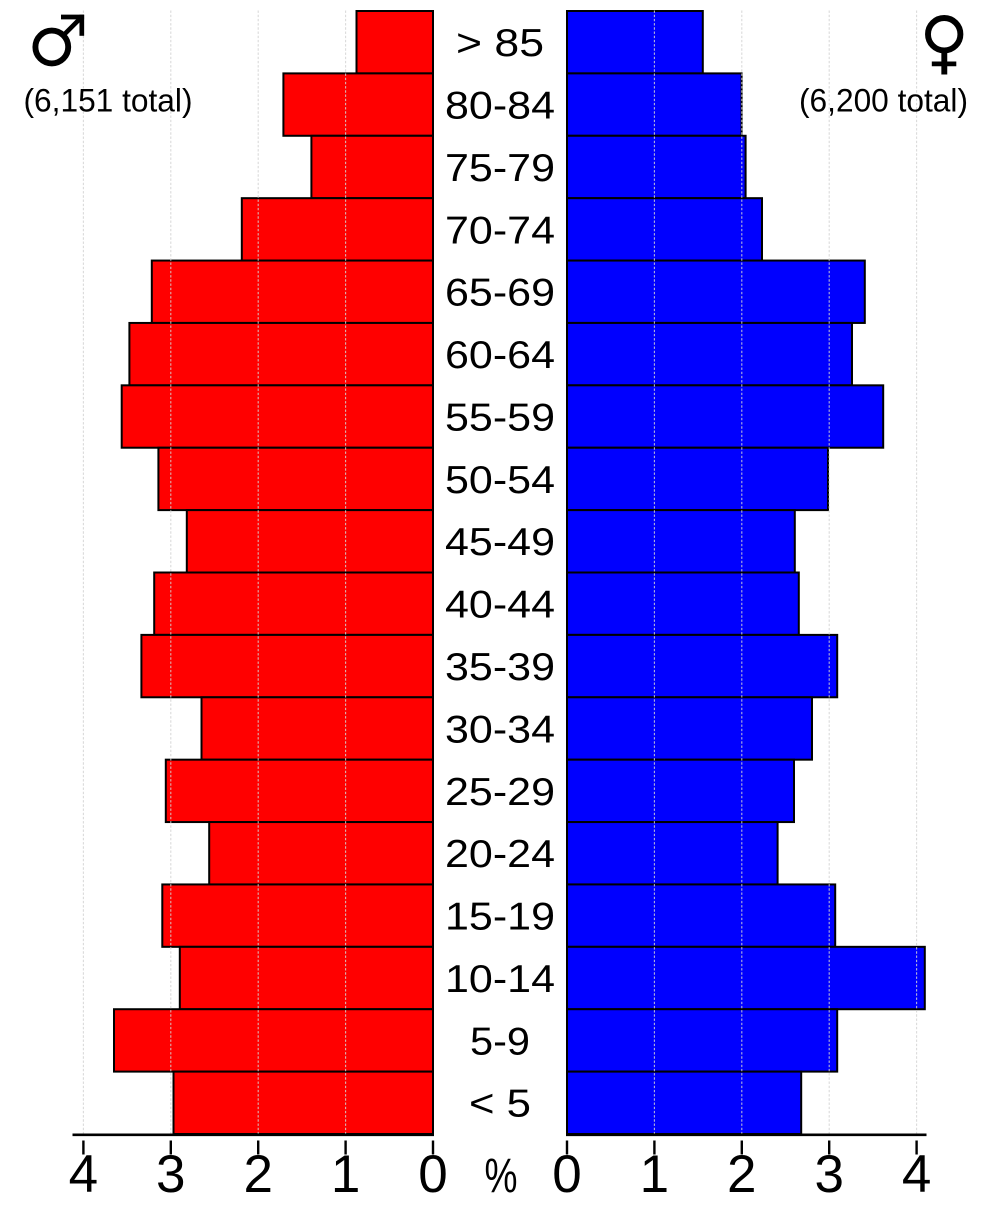  What do you see at coordinates (500, 979) in the screenshot?
I see `svg-text: 10-14` at bounding box center [500, 979].